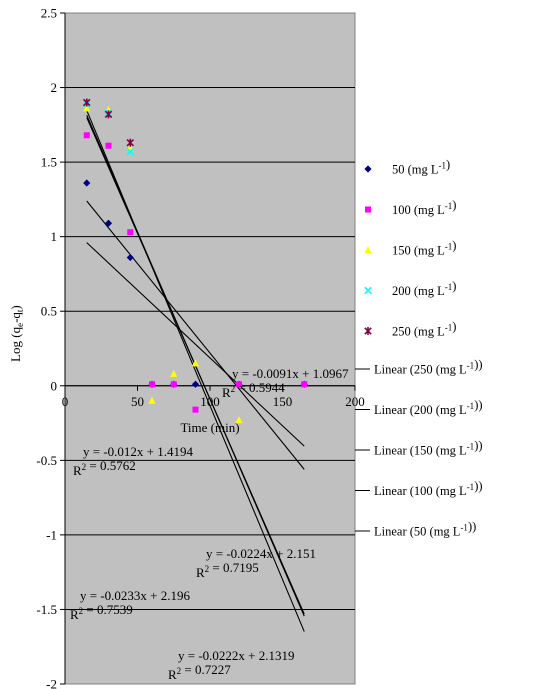 Image resolution: width=556 pixels, height=689 pixels. Describe the element at coordinates (210, 401) in the screenshot. I see `x-tick-label: 100` at that location.